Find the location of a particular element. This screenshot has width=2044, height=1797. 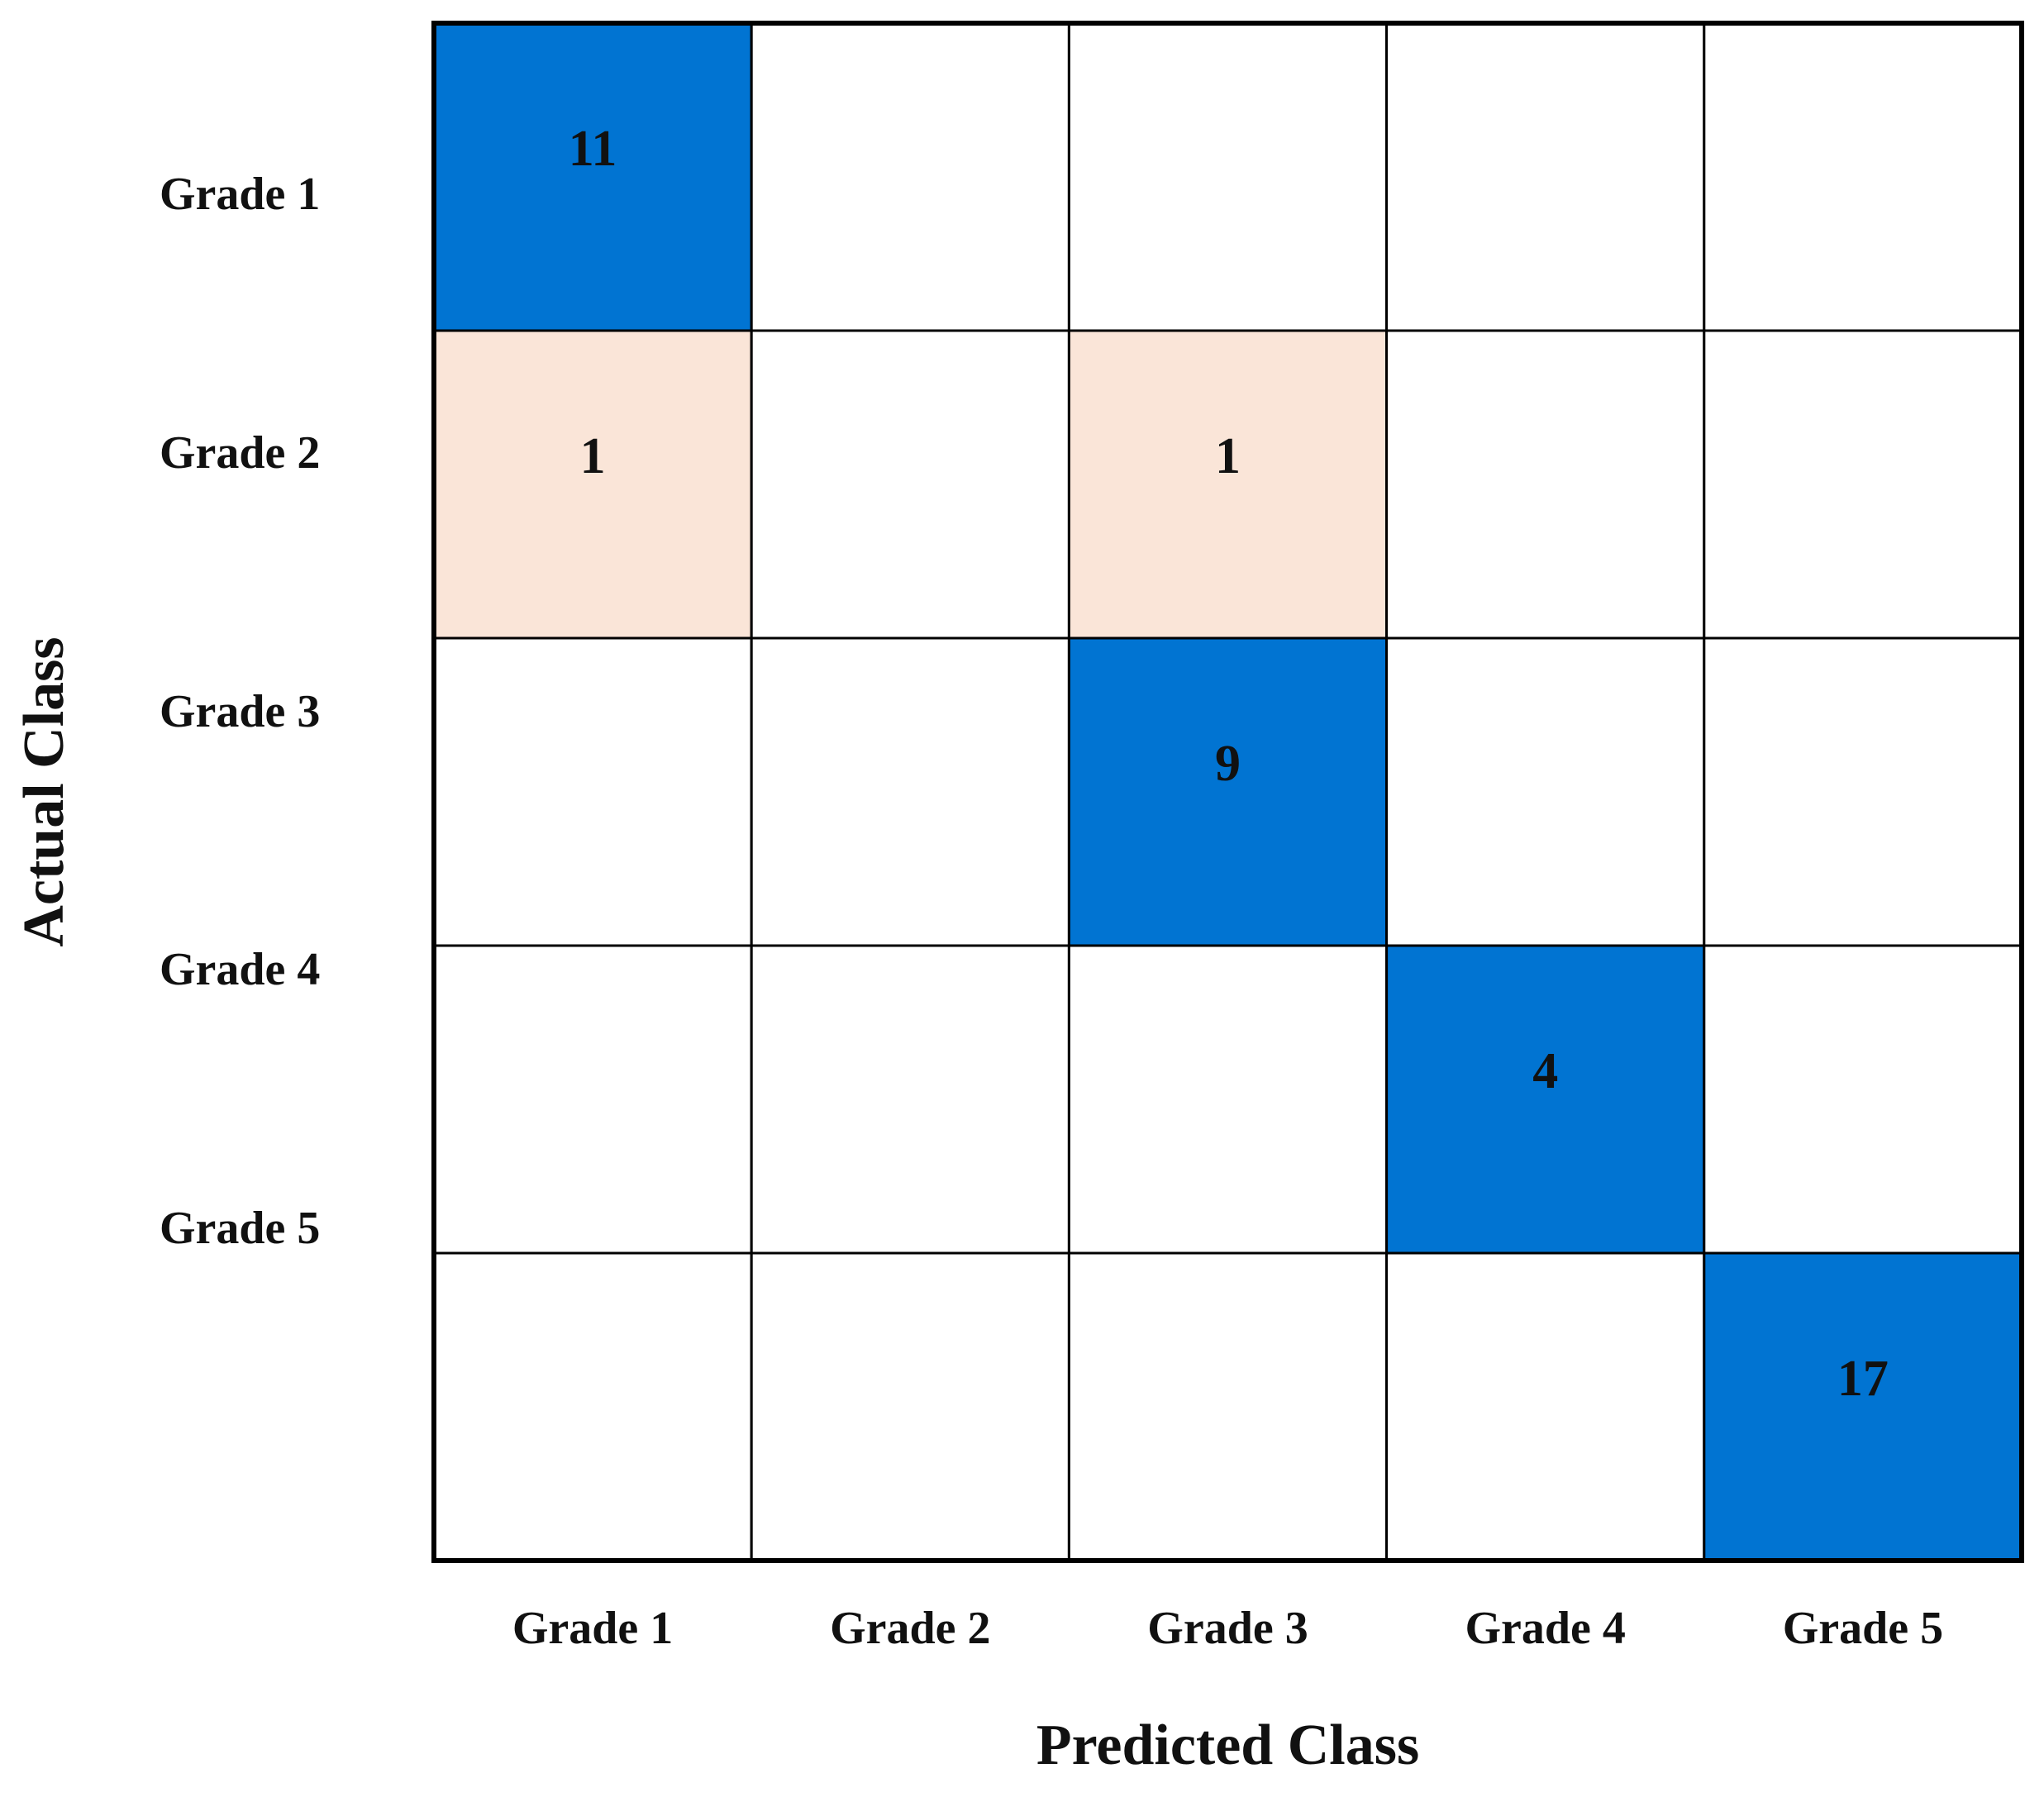

x-tick-labels: Grade 1 Grade 2 Grade 3 Grade 4 Grade 5 is located at coordinates (1227, 1628).